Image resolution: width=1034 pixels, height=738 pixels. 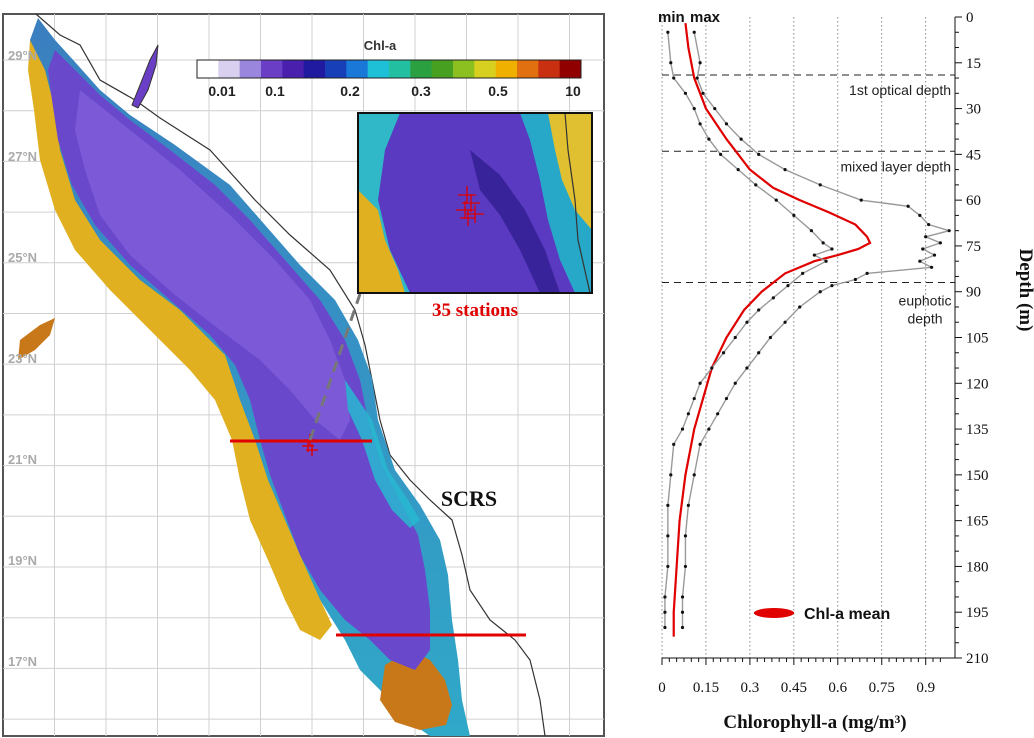 I want to click on latitude-label: 17°N, so click(x=22, y=661).